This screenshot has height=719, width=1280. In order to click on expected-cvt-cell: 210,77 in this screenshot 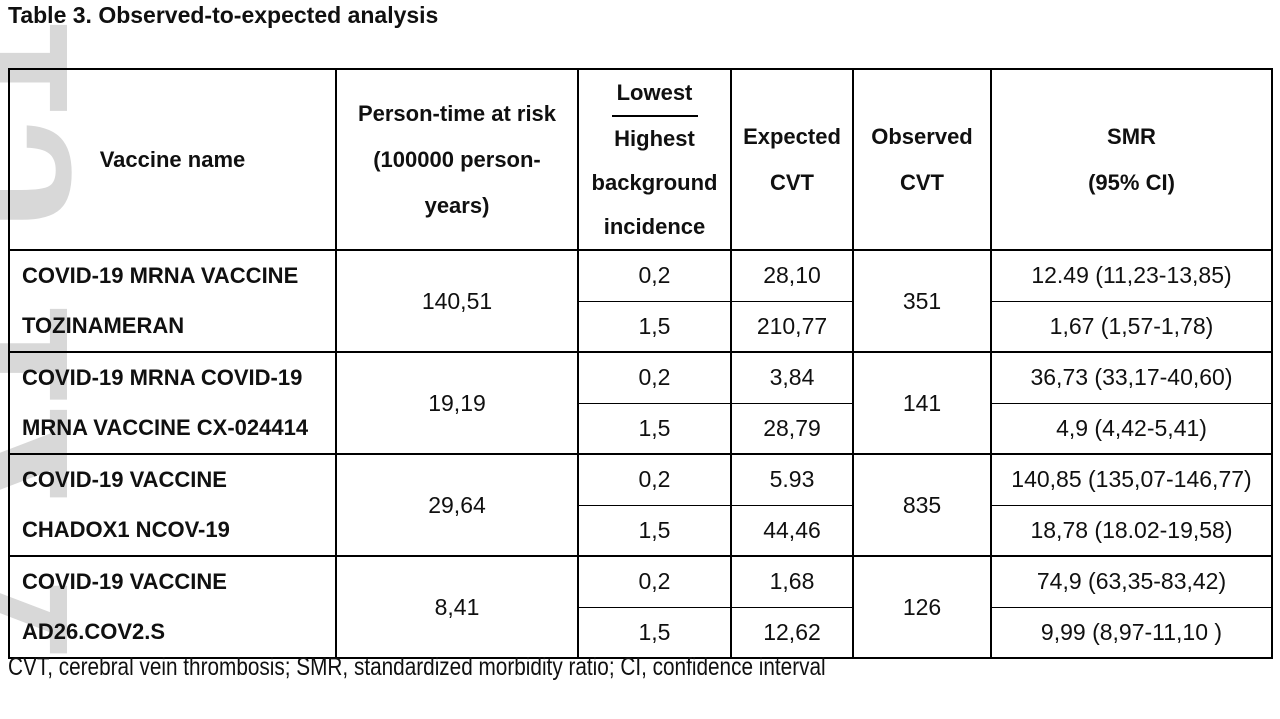, I will do `click(792, 326)`.